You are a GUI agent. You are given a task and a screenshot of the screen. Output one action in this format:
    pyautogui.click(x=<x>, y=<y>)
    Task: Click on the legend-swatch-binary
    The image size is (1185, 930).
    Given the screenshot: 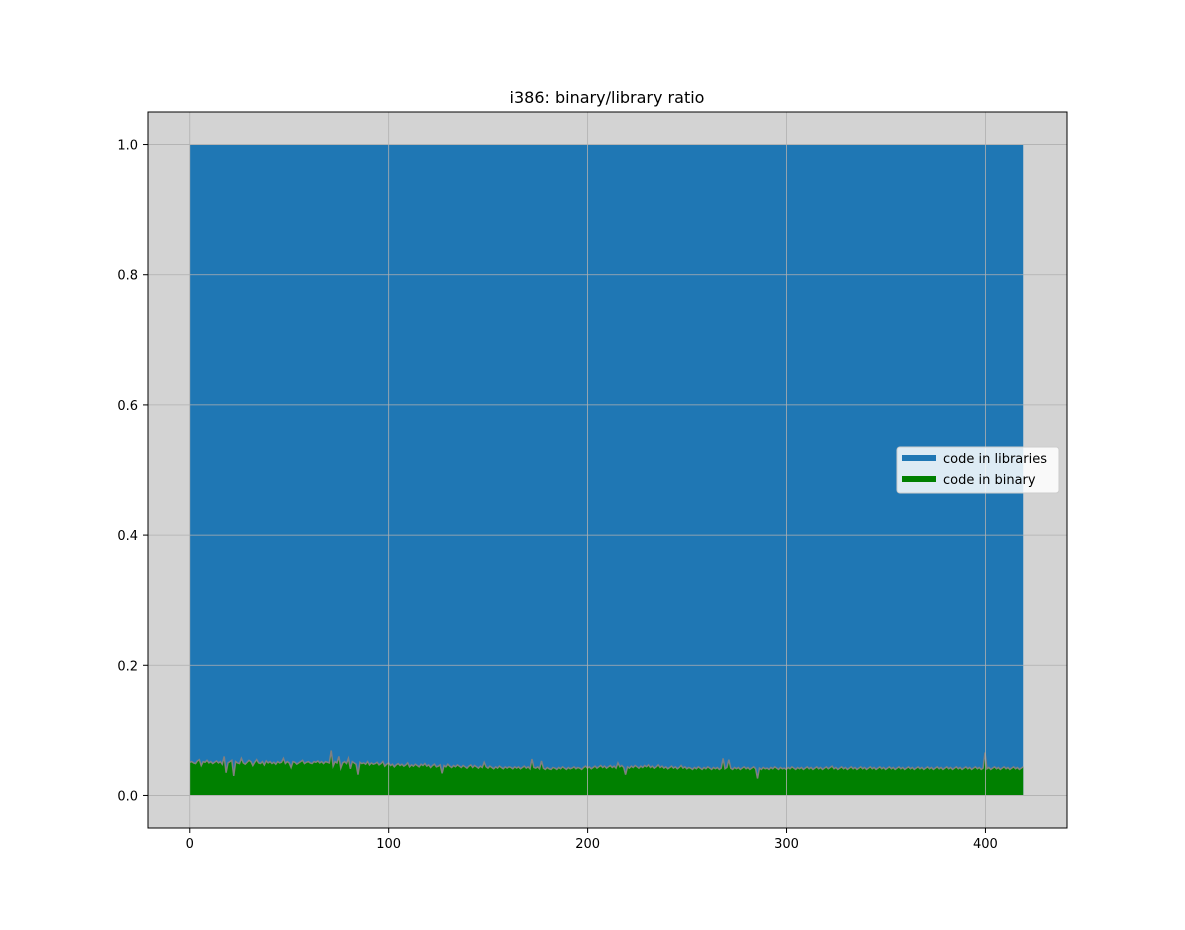 What is the action you would take?
    pyautogui.click(x=919, y=479)
    